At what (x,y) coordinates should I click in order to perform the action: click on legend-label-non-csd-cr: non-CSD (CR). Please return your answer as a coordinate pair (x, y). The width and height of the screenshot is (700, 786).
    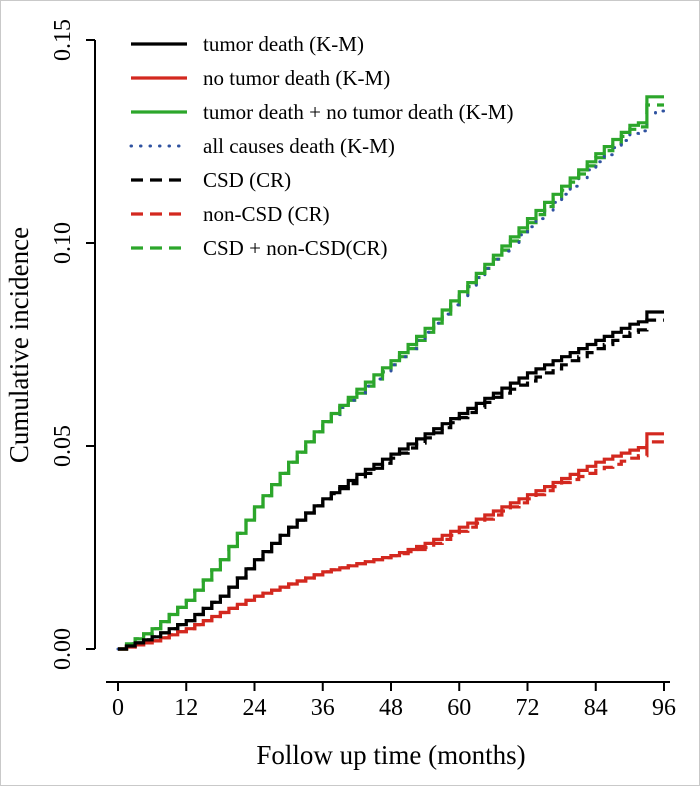
    Looking at the image, I should click on (266, 214).